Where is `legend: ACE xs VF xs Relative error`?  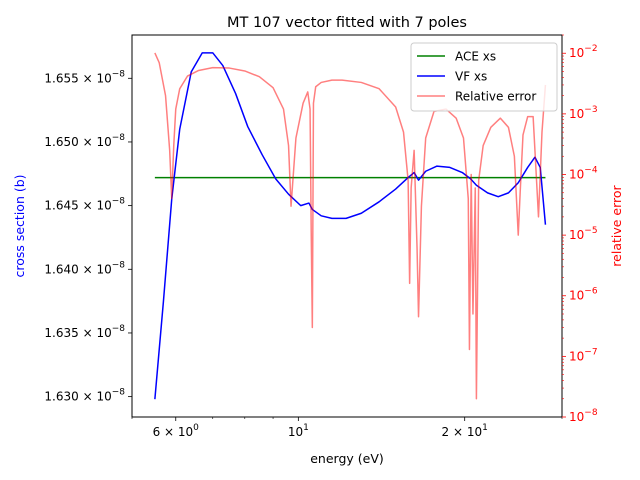 legend: ACE xs VF xs Relative error is located at coordinates (484, 77).